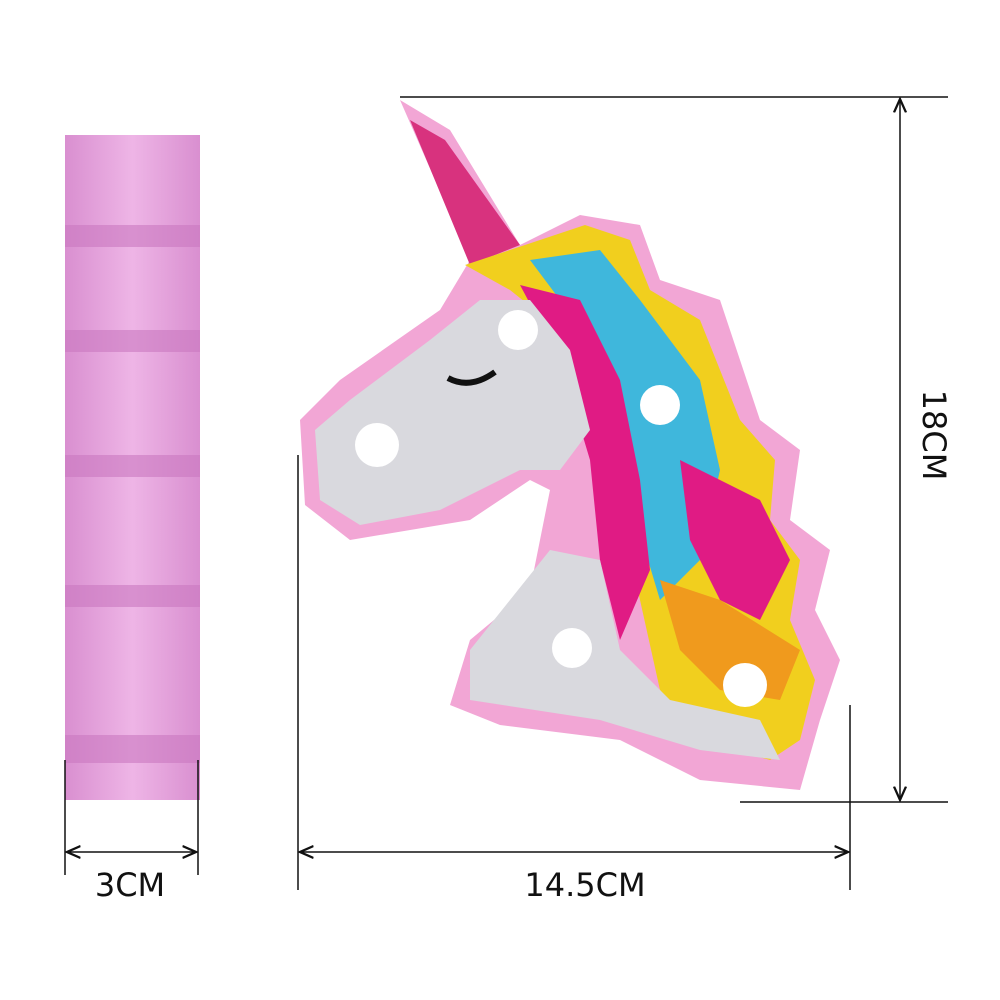 The width and height of the screenshot is (1000, 1000). Describe the element at coordinates (130, 885) in the screenshot. I see `depth-label: 3CM` at that location.